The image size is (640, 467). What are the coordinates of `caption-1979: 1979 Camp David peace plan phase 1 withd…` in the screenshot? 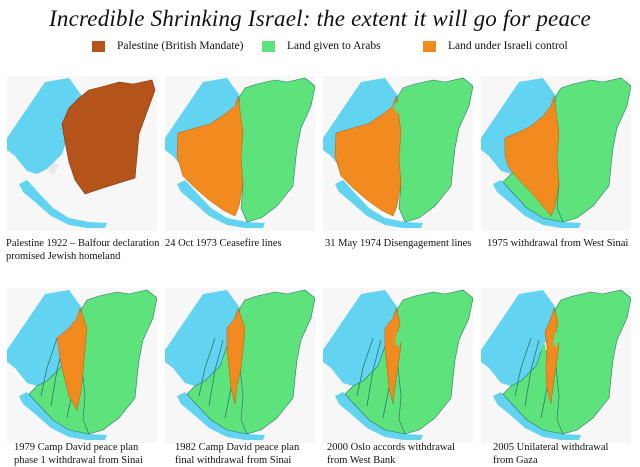 It's located at (94, 454).